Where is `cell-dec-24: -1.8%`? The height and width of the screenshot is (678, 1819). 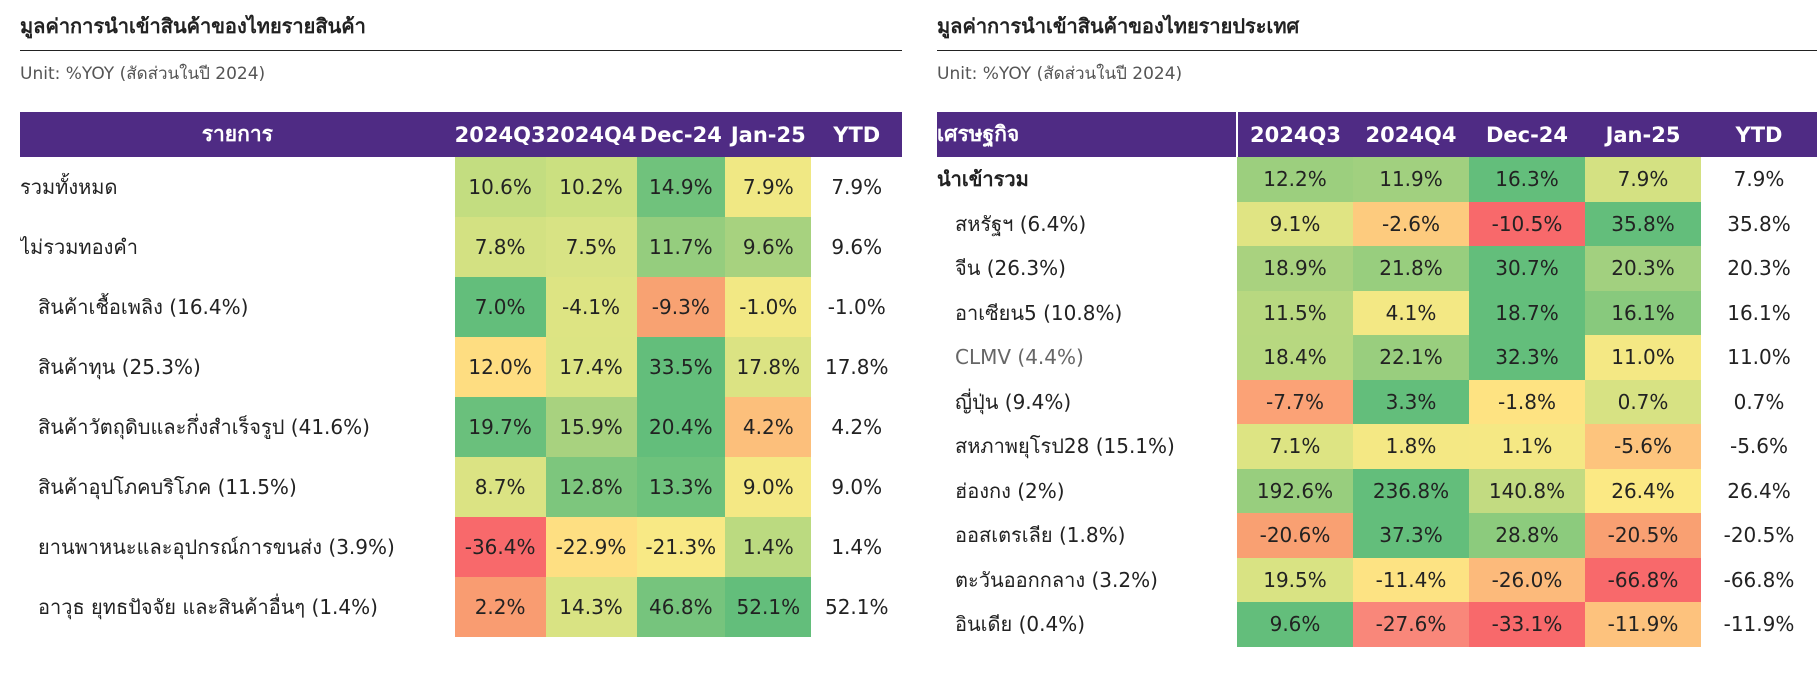
cell-dec-24: -1.8% is located at coordinates (1527, 401).